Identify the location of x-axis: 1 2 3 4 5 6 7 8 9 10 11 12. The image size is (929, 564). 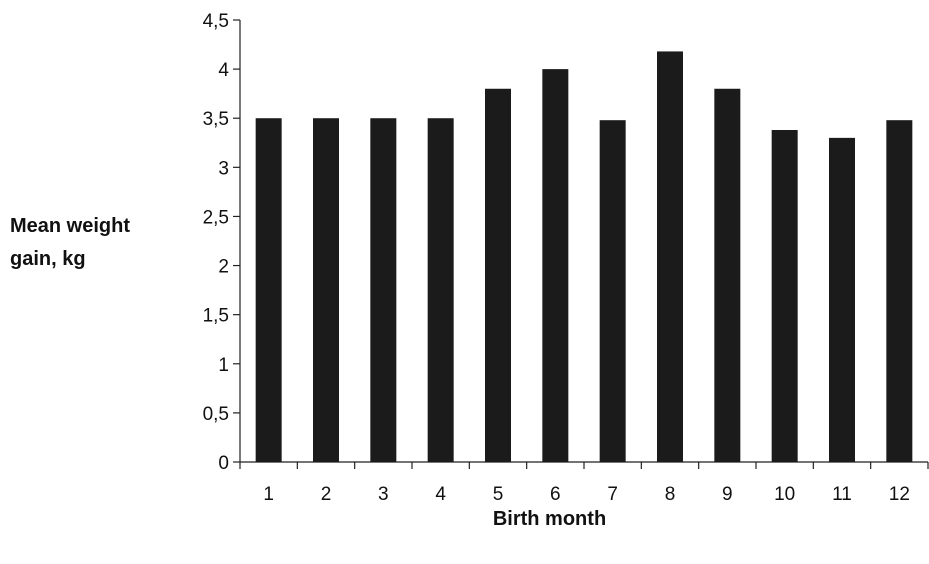
(584, 483).